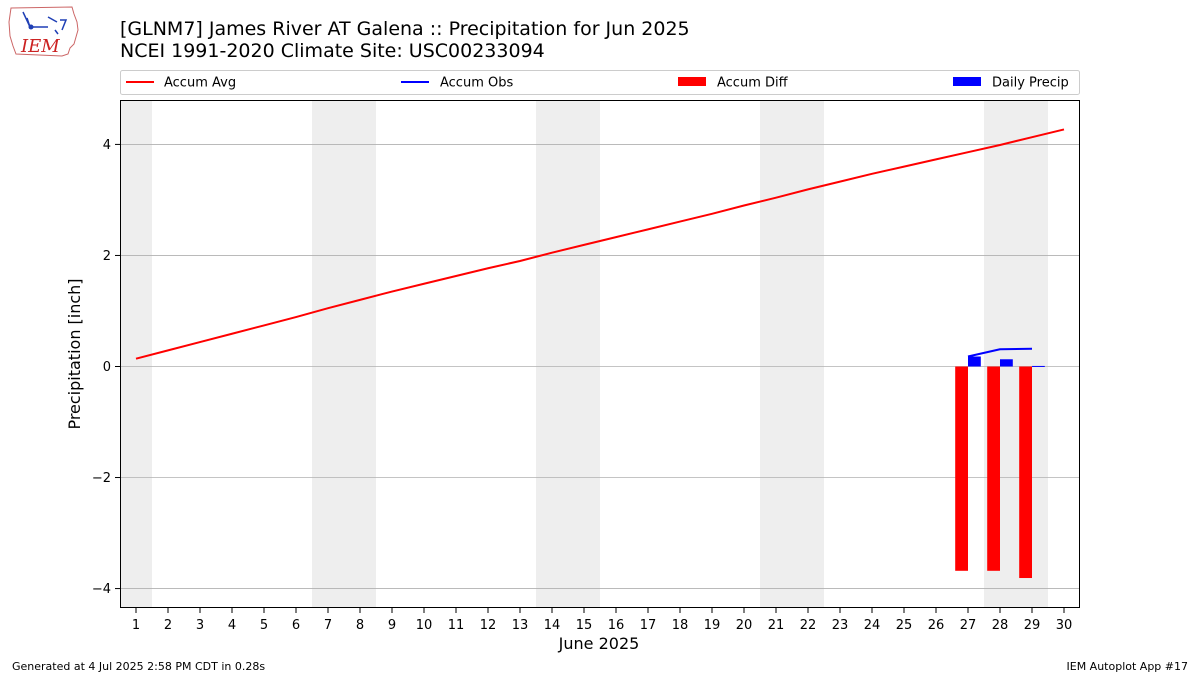 The width and height of the screenshot is (1200, 675). I want to click on x-tick-label-3: 3, so click(200, 625).